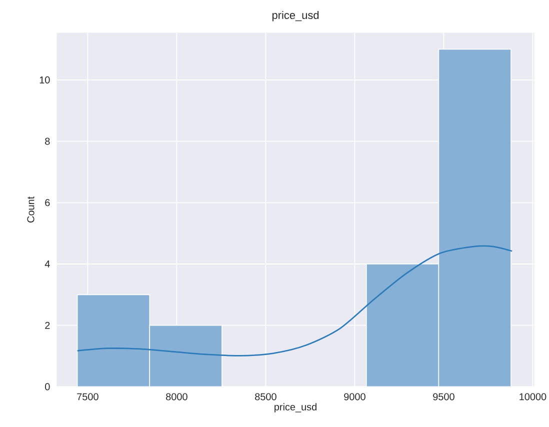  I want to click on x-tick-label: 8000, so click(177, 396).